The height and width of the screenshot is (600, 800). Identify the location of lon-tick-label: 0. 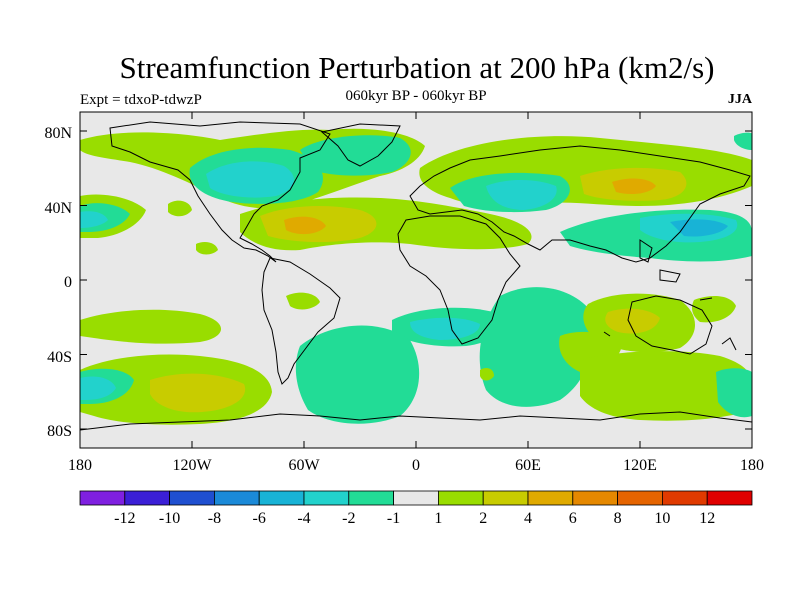
(416, 465).